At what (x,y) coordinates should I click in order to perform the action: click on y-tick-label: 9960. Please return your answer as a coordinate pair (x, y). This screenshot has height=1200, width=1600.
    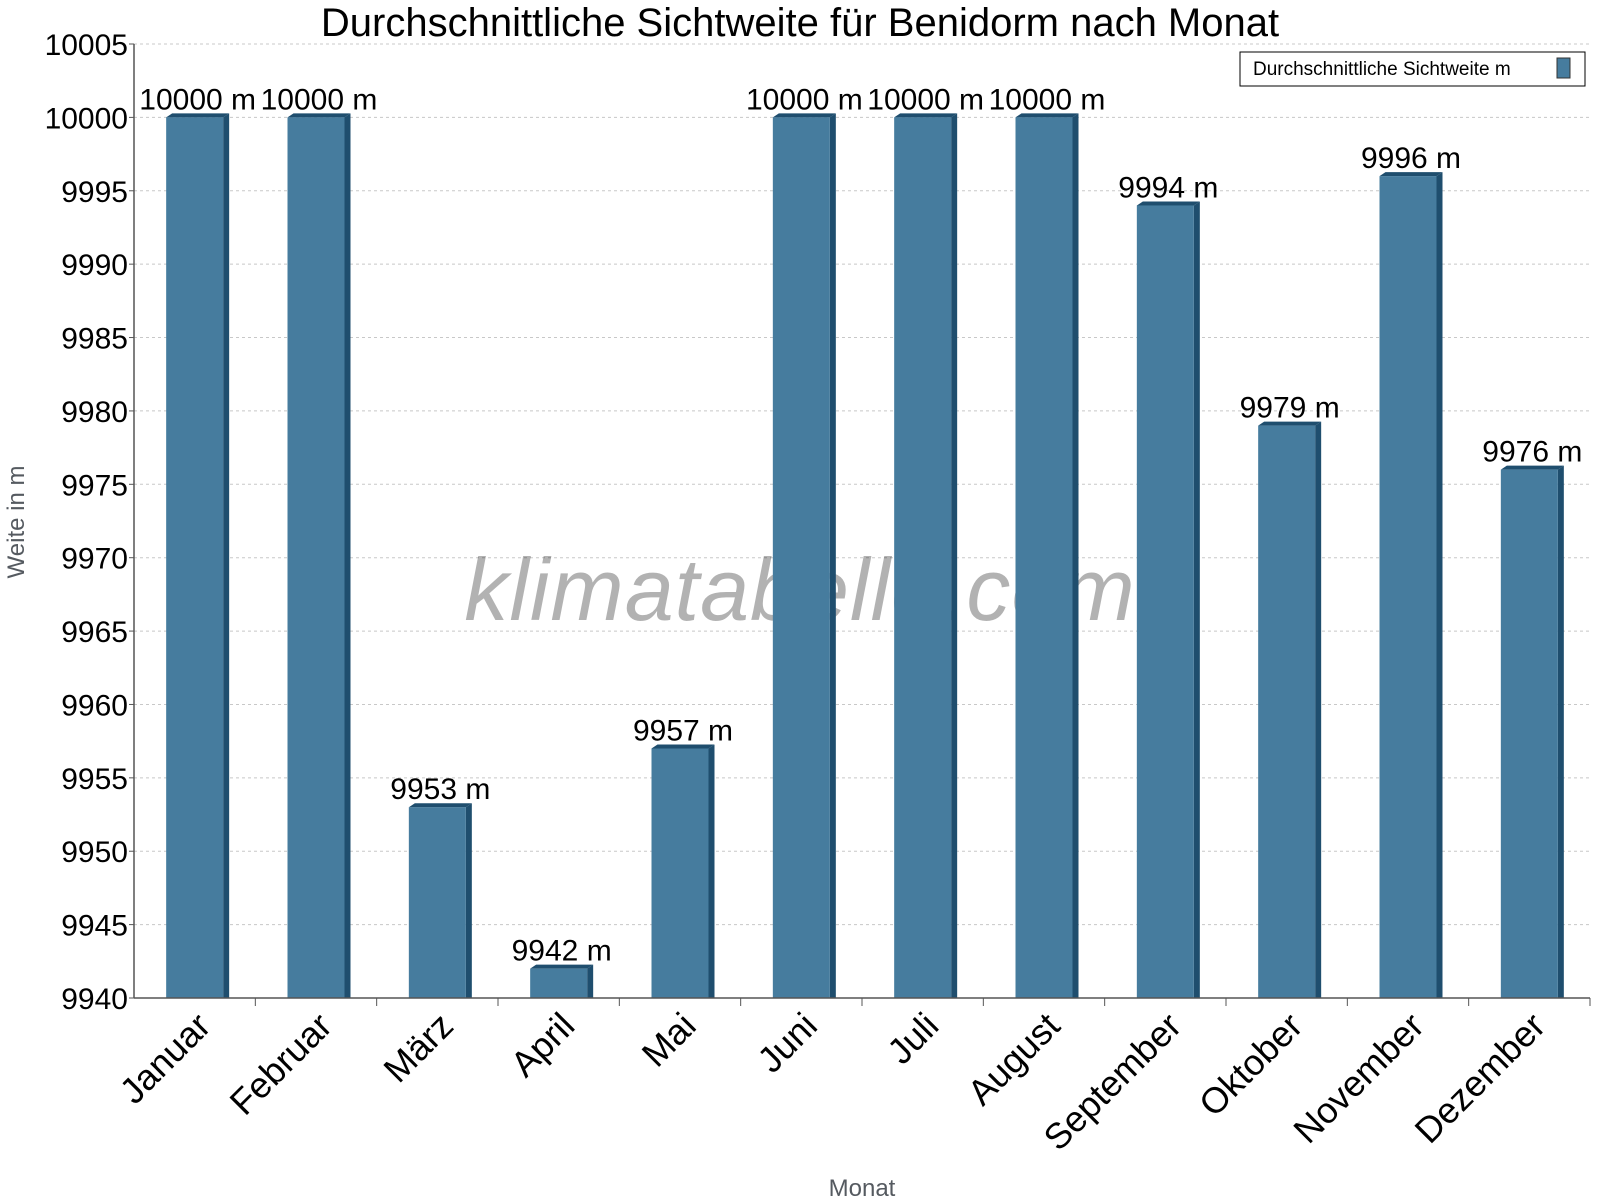
    Looking at the image, I should click on (94, 705).